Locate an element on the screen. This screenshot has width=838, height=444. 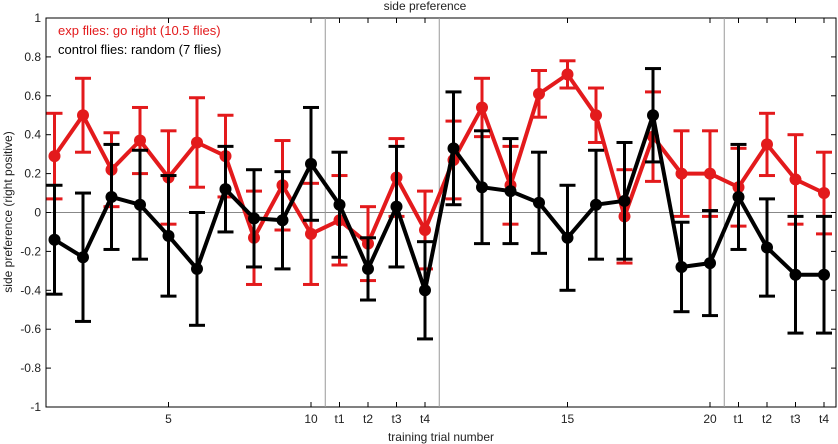
y-axis-label: side preference (right positive) is located at coordinates (8, 211).